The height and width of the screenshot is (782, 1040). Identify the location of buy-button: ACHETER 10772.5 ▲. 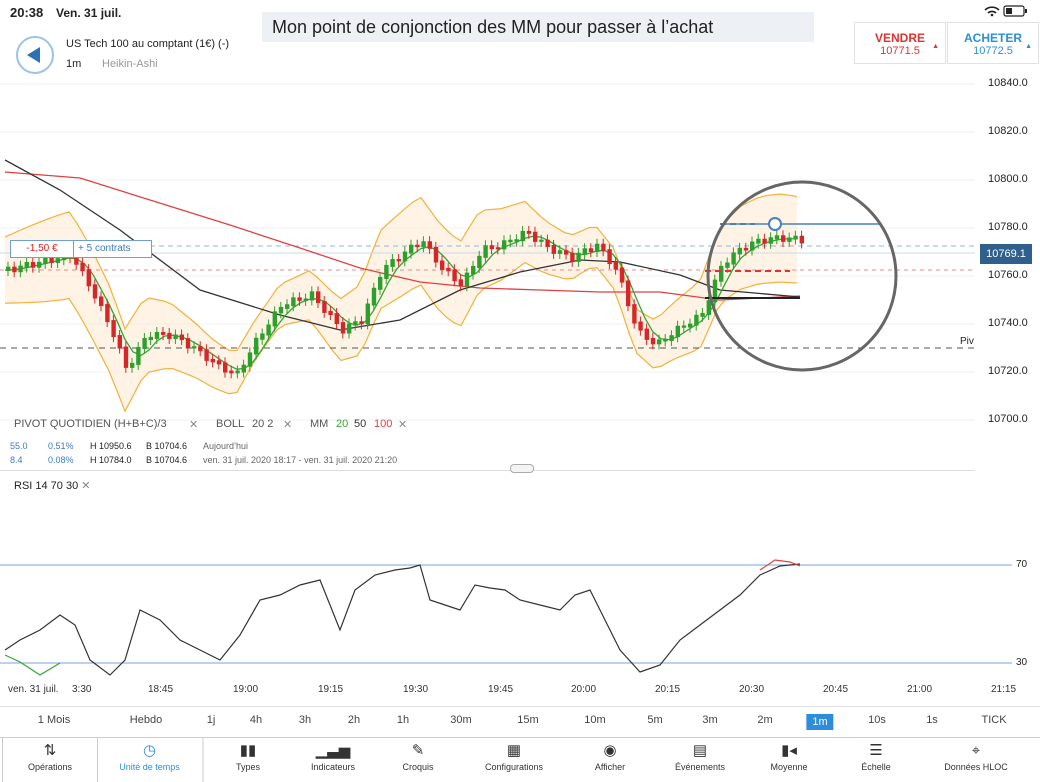
(993, 43).